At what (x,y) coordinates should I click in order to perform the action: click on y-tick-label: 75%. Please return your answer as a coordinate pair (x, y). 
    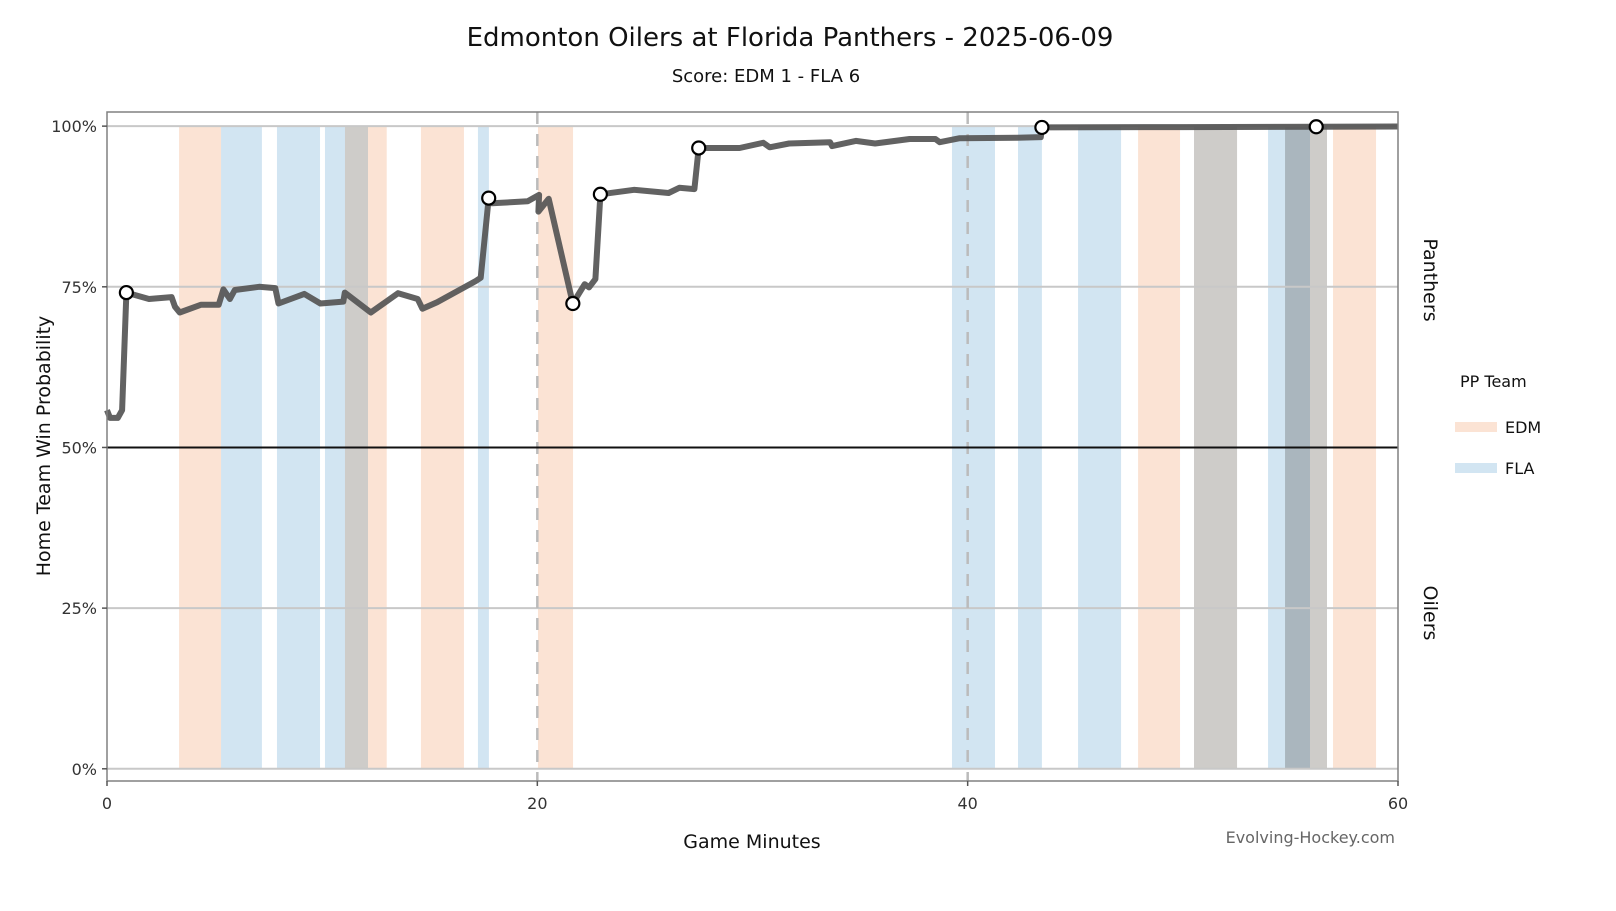
    Looking at the image, I should click on (79, 287).